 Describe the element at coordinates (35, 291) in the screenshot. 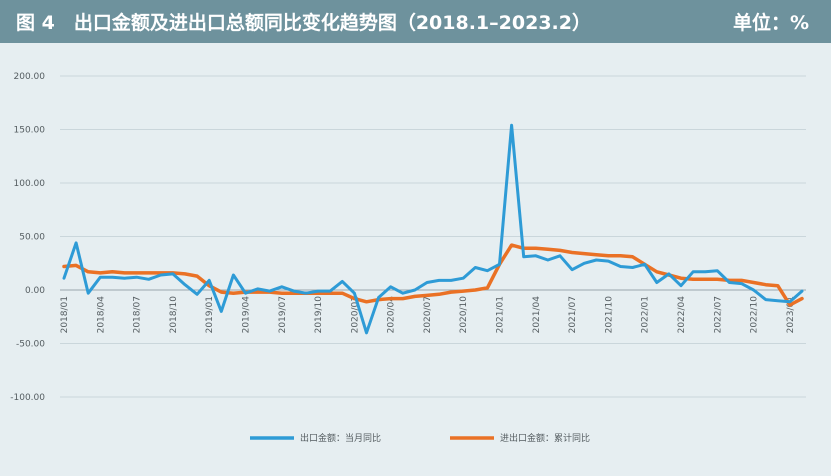

I see `y-tick-label: 0.00` at that location.